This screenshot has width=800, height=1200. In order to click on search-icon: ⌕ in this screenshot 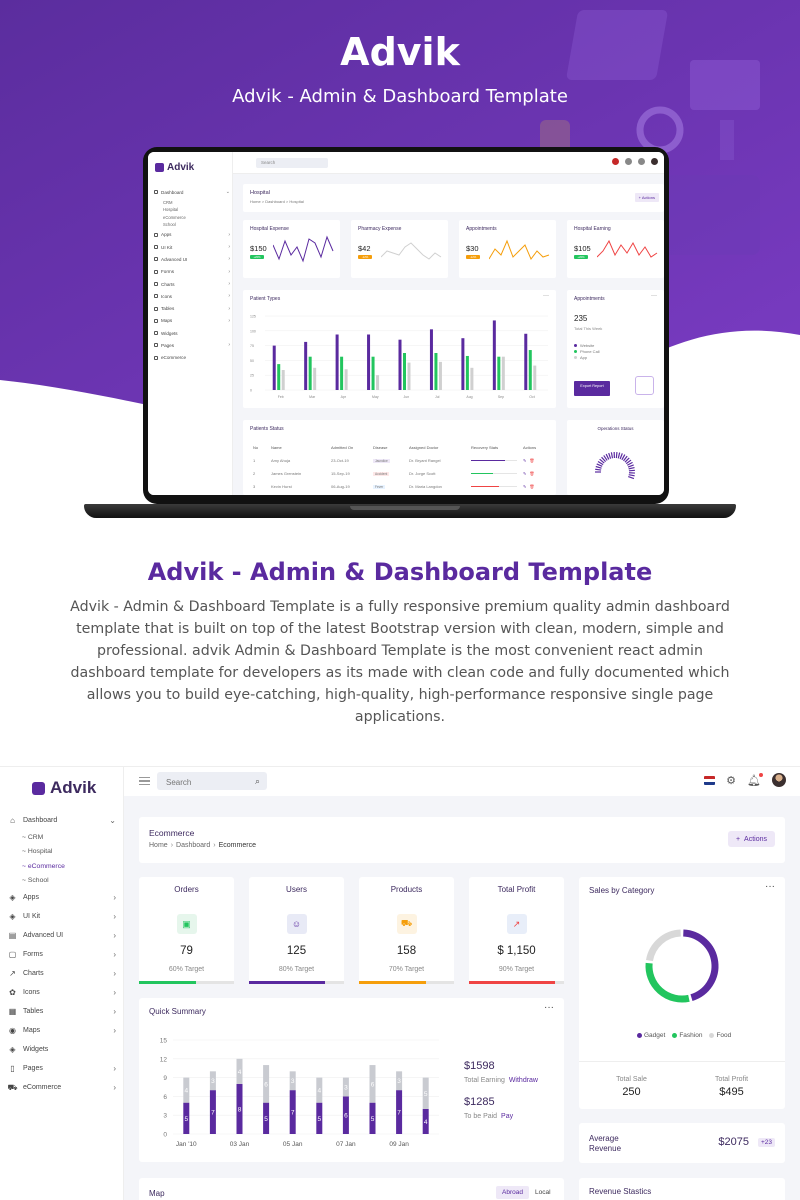, I will do `click(257, 781)`.